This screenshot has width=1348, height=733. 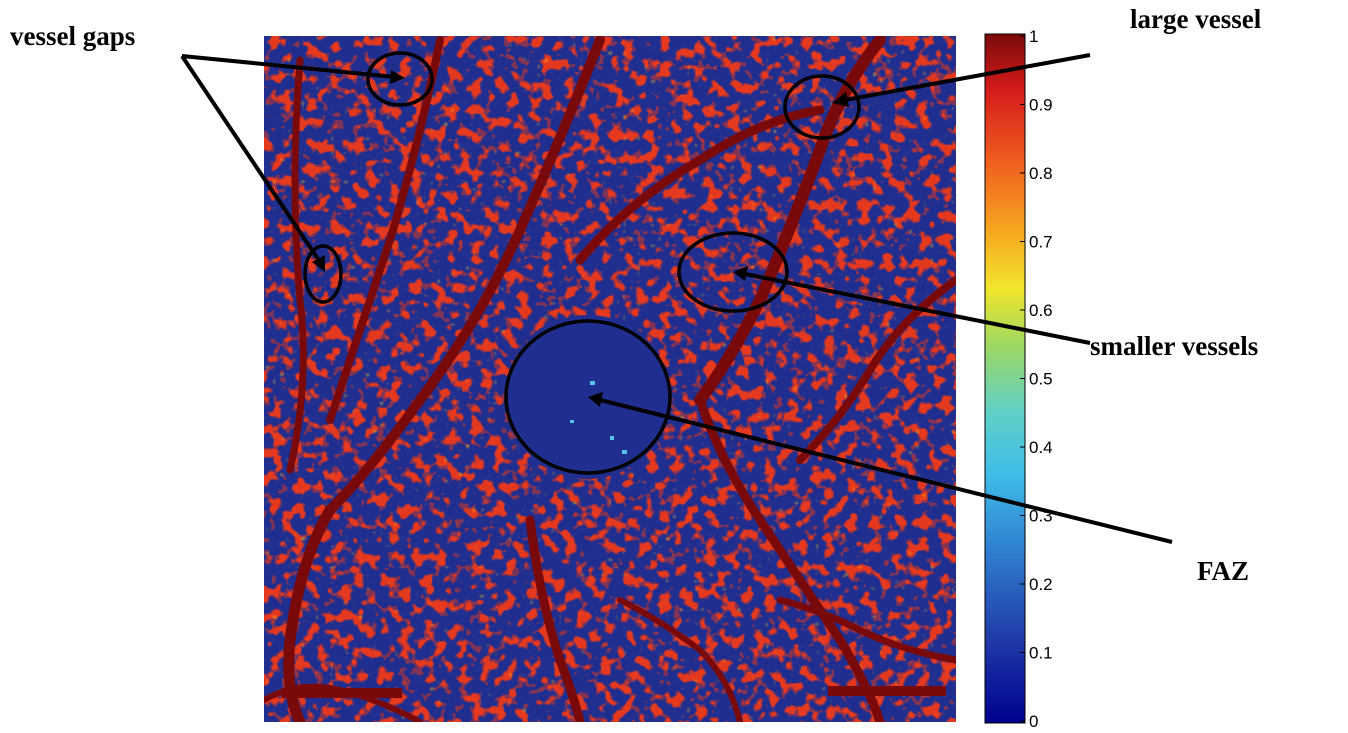 I want to click on scale-bar-right, so click(x=887, y=691).